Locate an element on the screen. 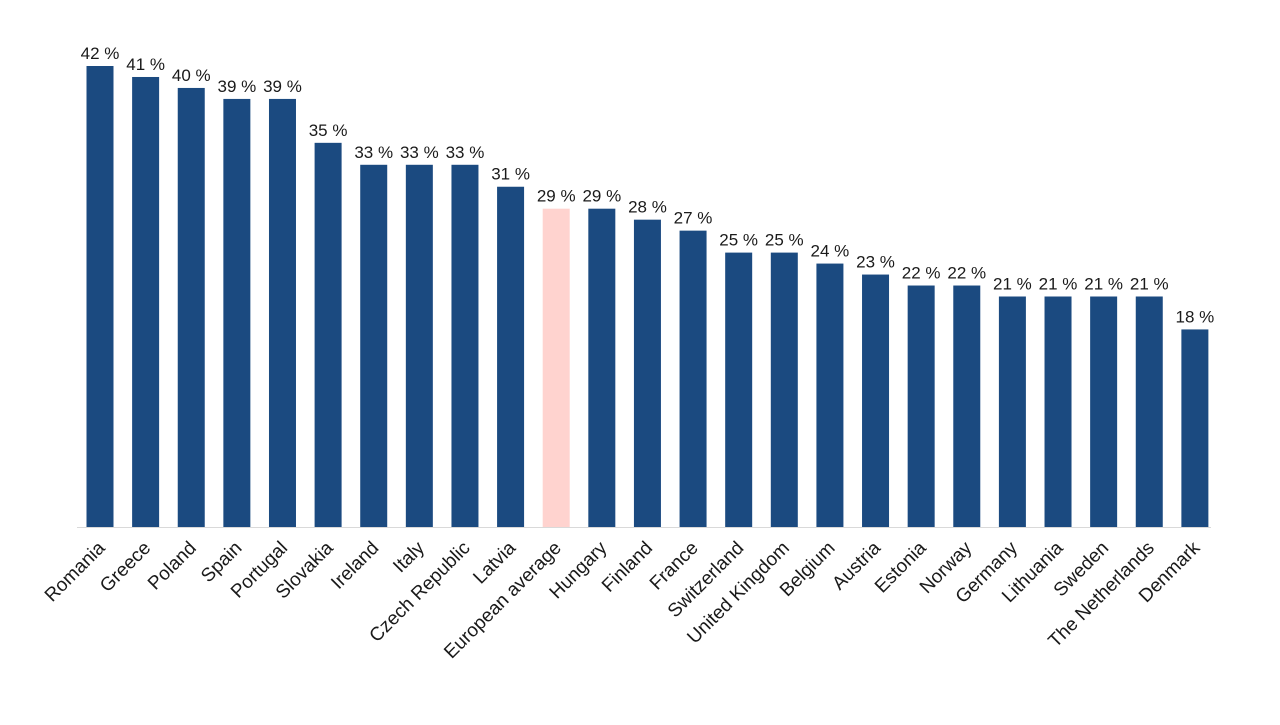 This screenshot has height=725, width=1280. bar-norway is located at coordinates (967, 406).